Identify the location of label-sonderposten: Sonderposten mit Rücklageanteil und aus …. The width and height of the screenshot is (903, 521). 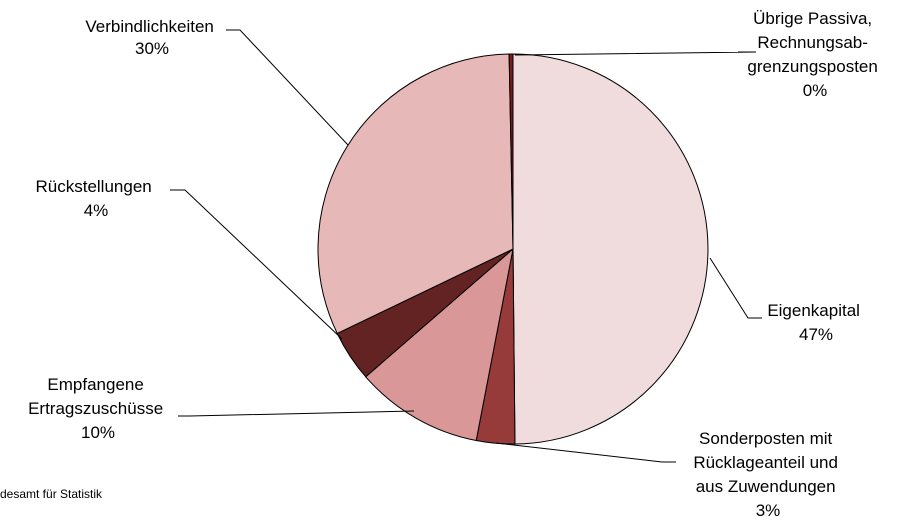
(767, 474).